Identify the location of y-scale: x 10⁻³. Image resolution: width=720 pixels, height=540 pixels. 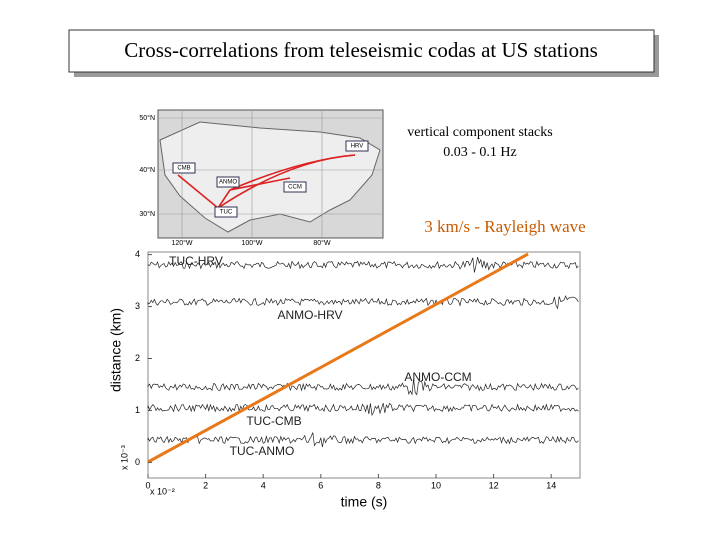
(124, 457).